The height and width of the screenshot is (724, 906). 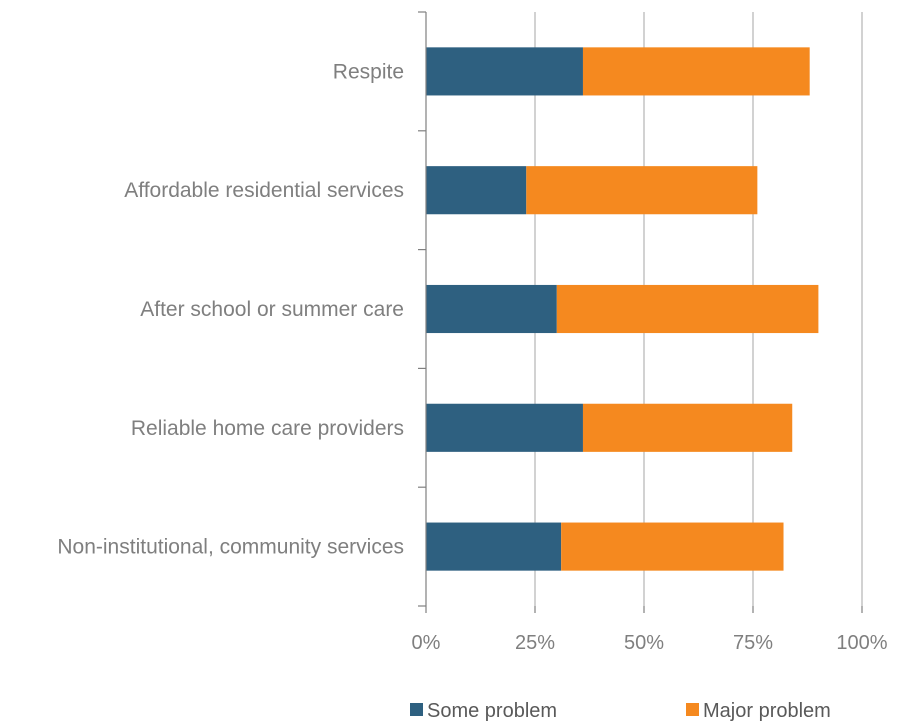 I want to click on x-tick-label: 25%, so click(x=535, y=643).